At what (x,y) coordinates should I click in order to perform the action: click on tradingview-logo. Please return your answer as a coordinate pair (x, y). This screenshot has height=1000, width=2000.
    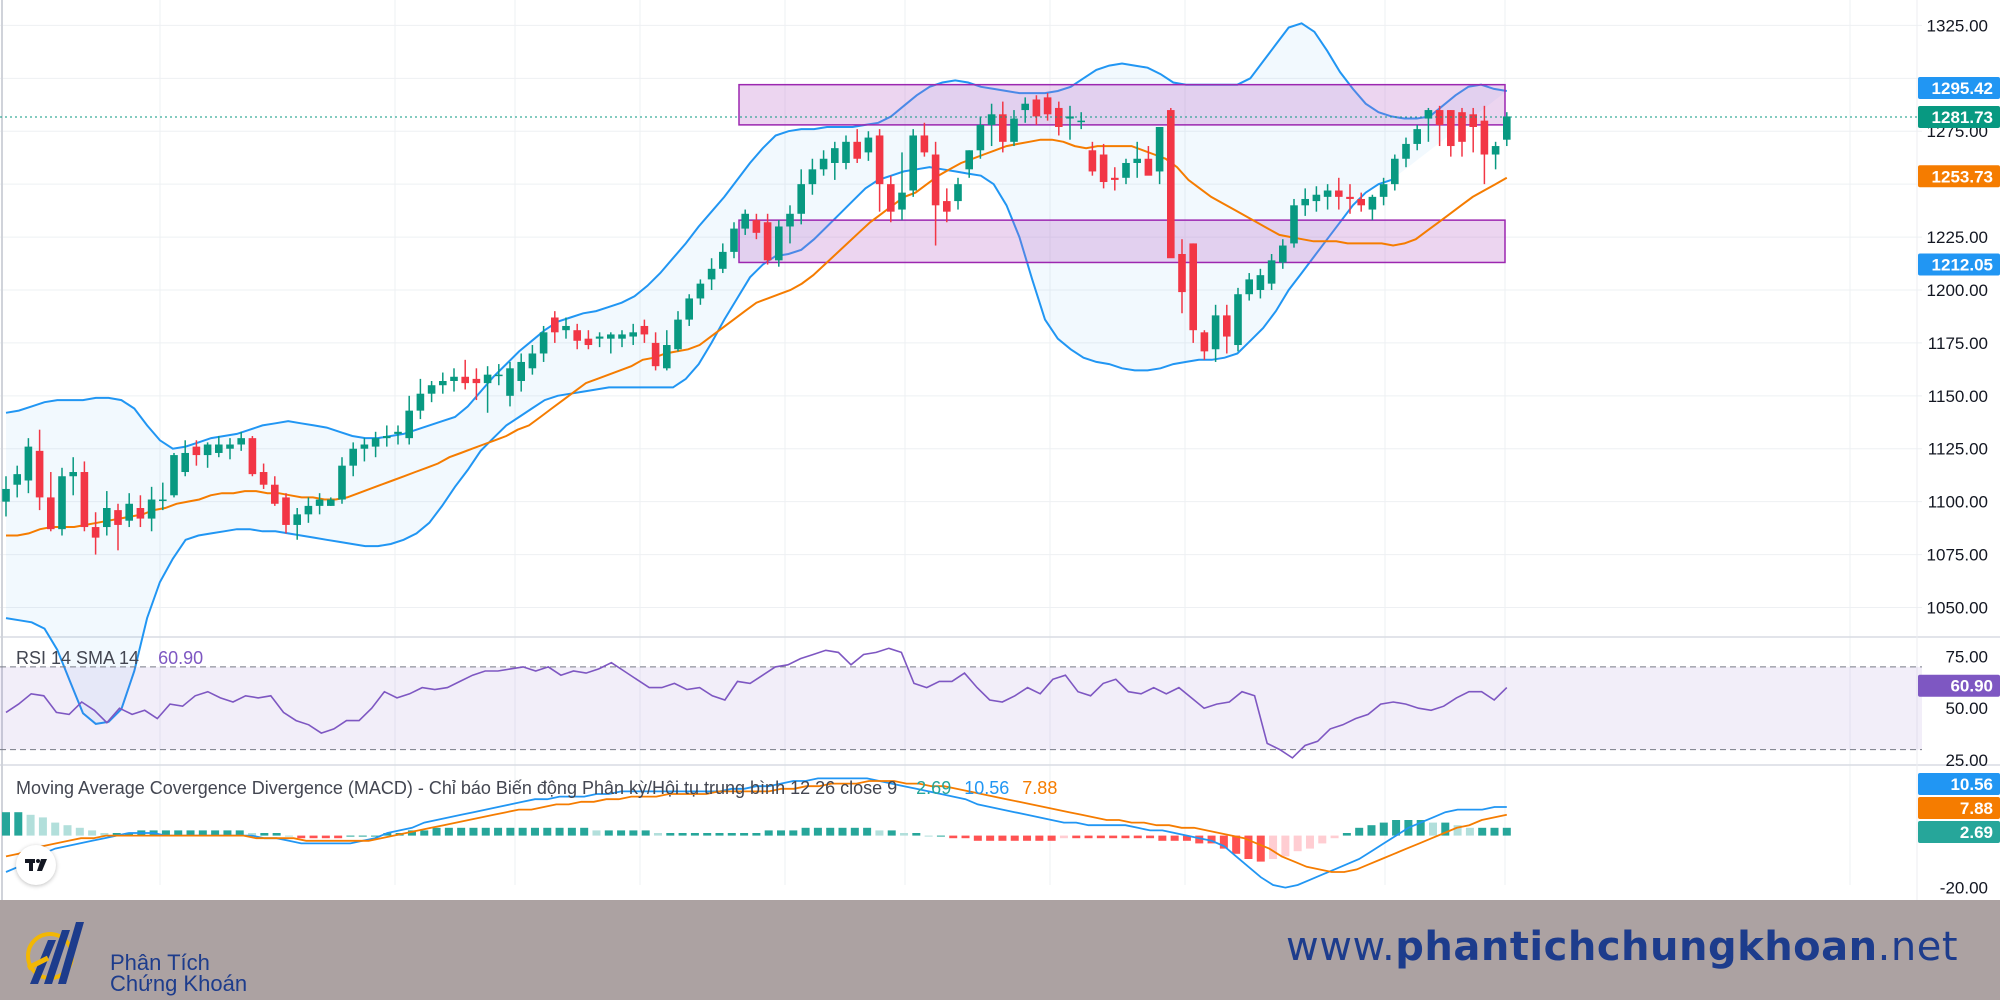
    Looking at the image, I should click on (36, 865).